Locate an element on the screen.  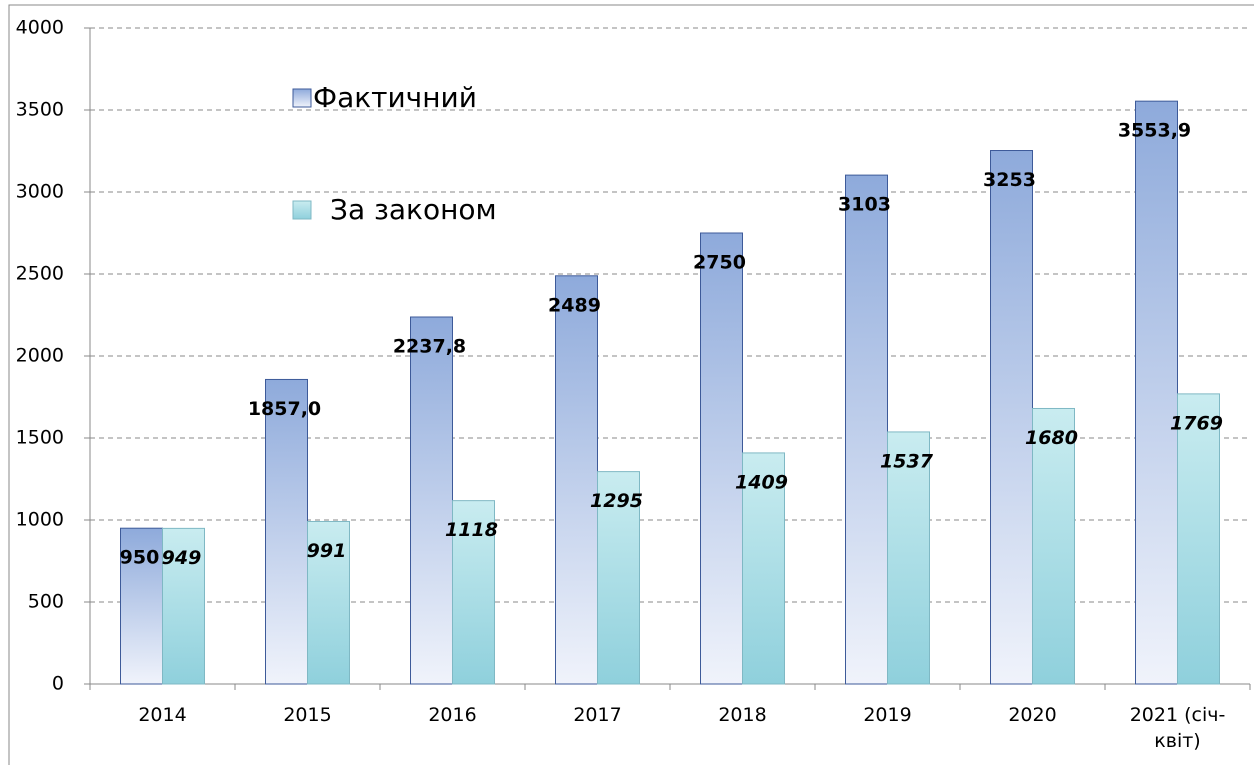
data-label: 1857,0 is located at coordinates (284, 409).